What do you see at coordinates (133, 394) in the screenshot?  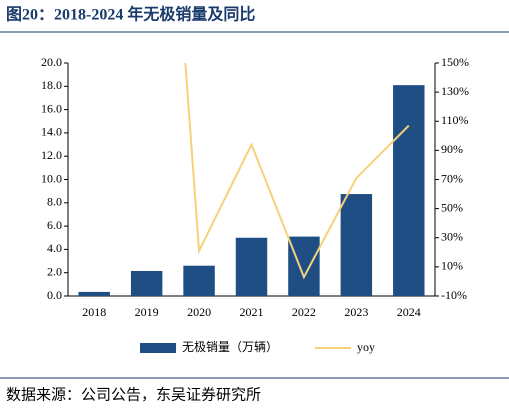 I see `source-note: 数据来源：公司公告，东吴证券研究所` at bounding box center [133, 394].